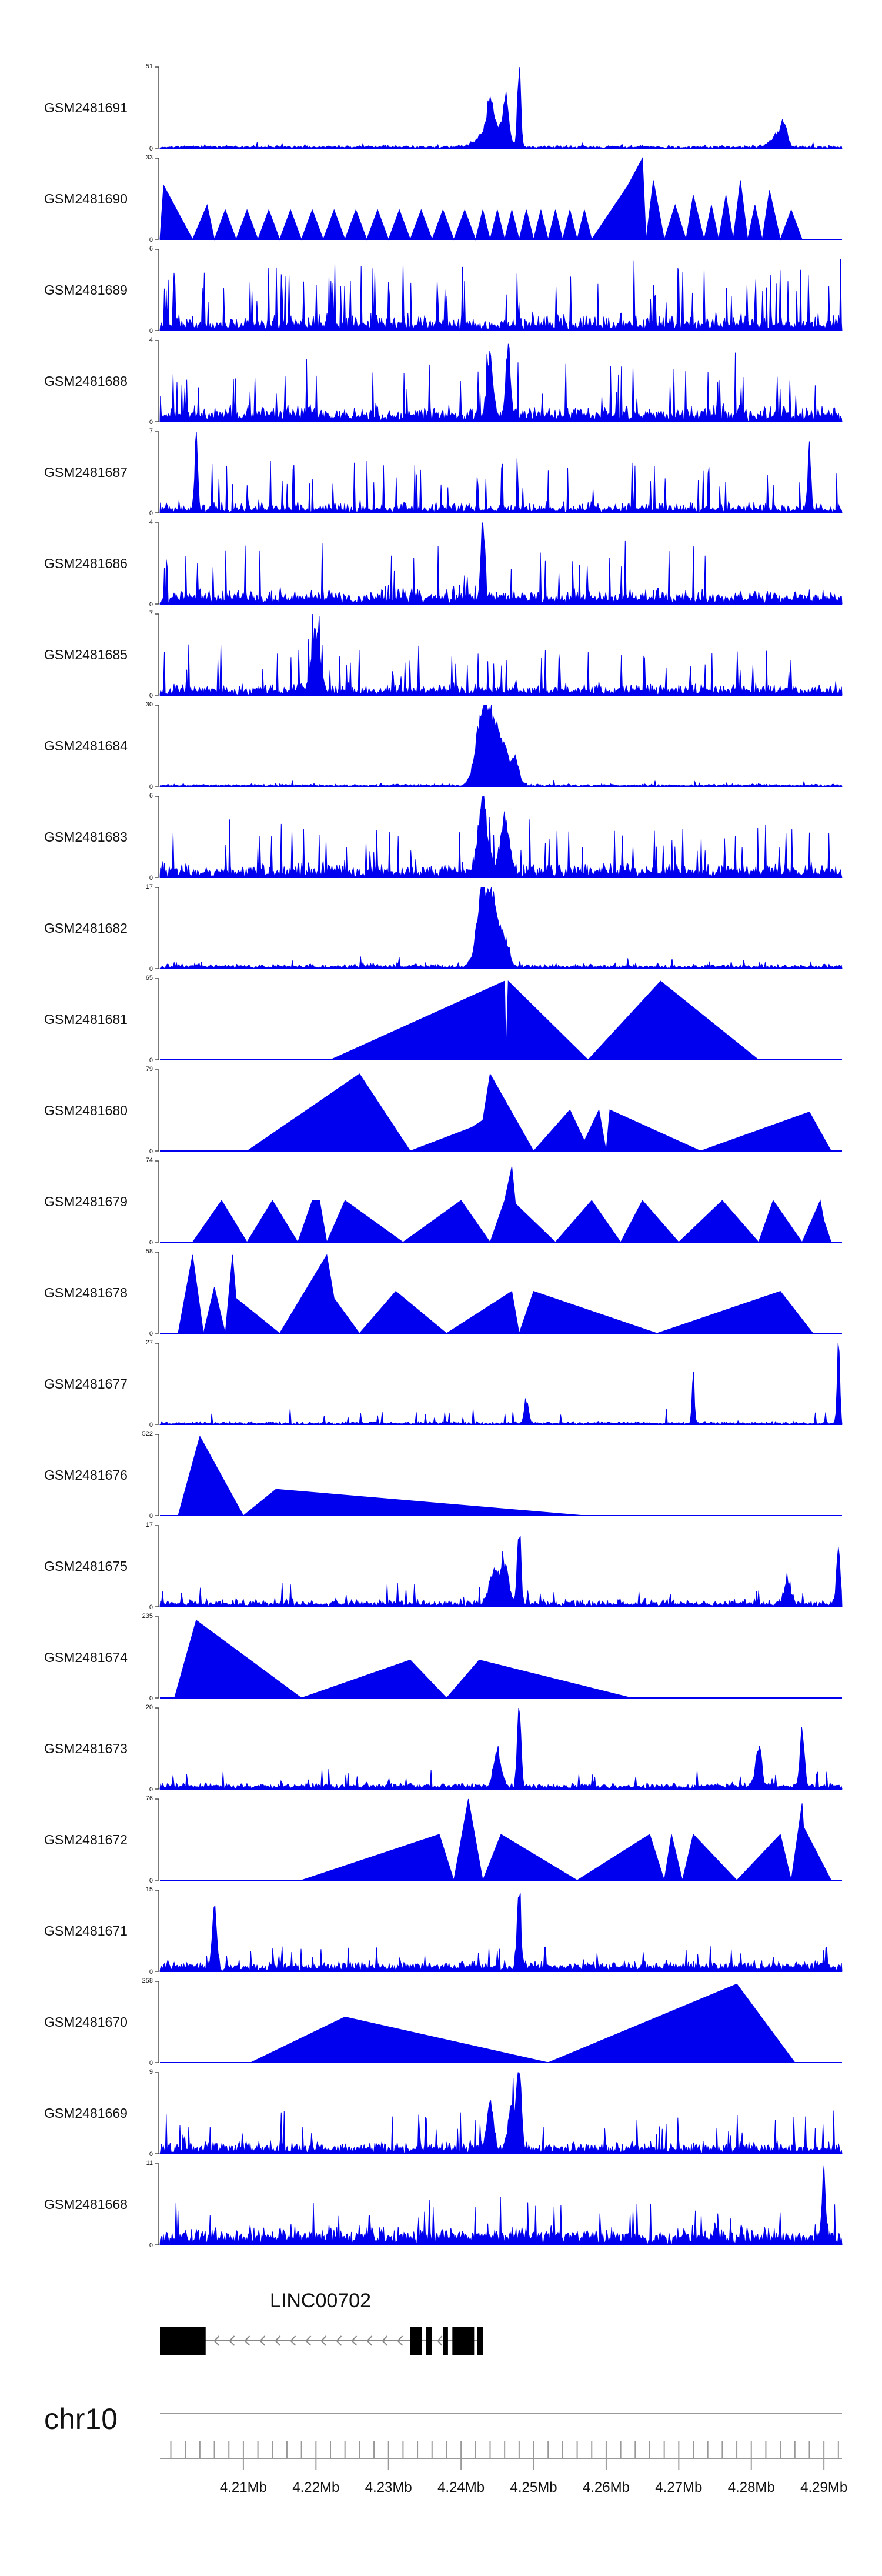  I want to click on track-label: GSM2481680, so click(86, 1110).